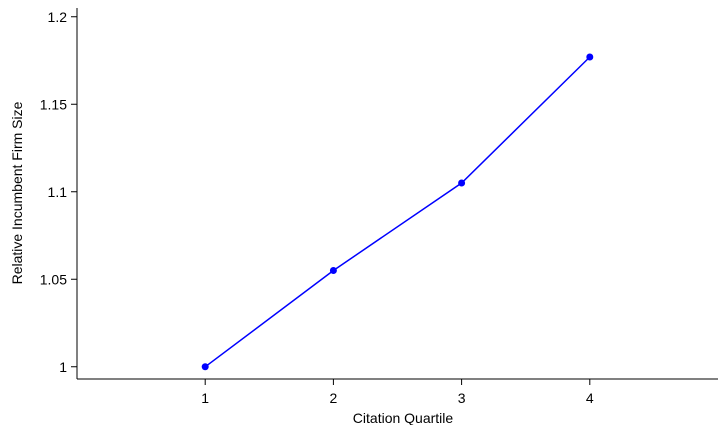  I want to click on y-tick-label: 1.2, so click(58, 17).